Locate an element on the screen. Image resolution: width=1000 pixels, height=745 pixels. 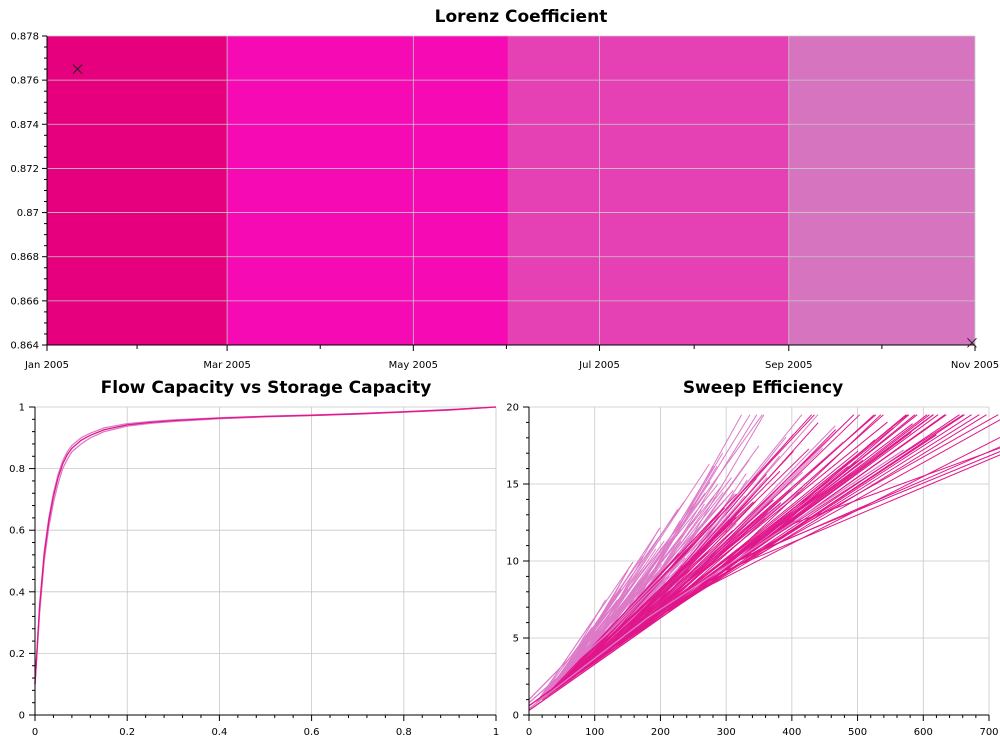
lorenz-y-tick-label: 0.864 is located at coordinates (24, 346).